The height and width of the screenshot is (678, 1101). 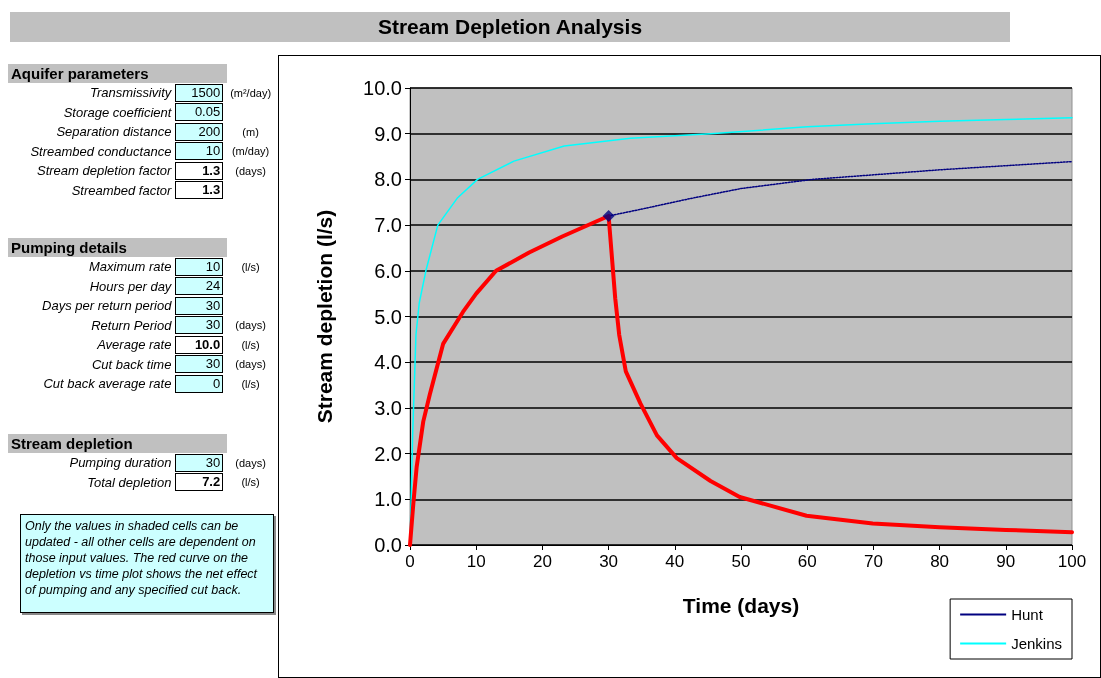 I want to click on category-label: Maximum rate, so click(x=130, y=267).